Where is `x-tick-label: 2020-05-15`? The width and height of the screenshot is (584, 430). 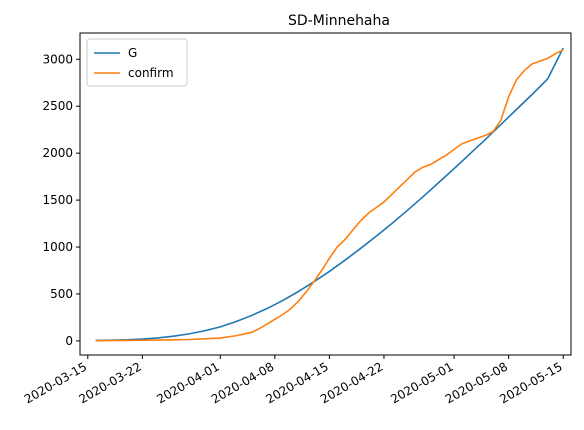 x-tick-label: 2020-05-15 is located at coordinates (530, 382).